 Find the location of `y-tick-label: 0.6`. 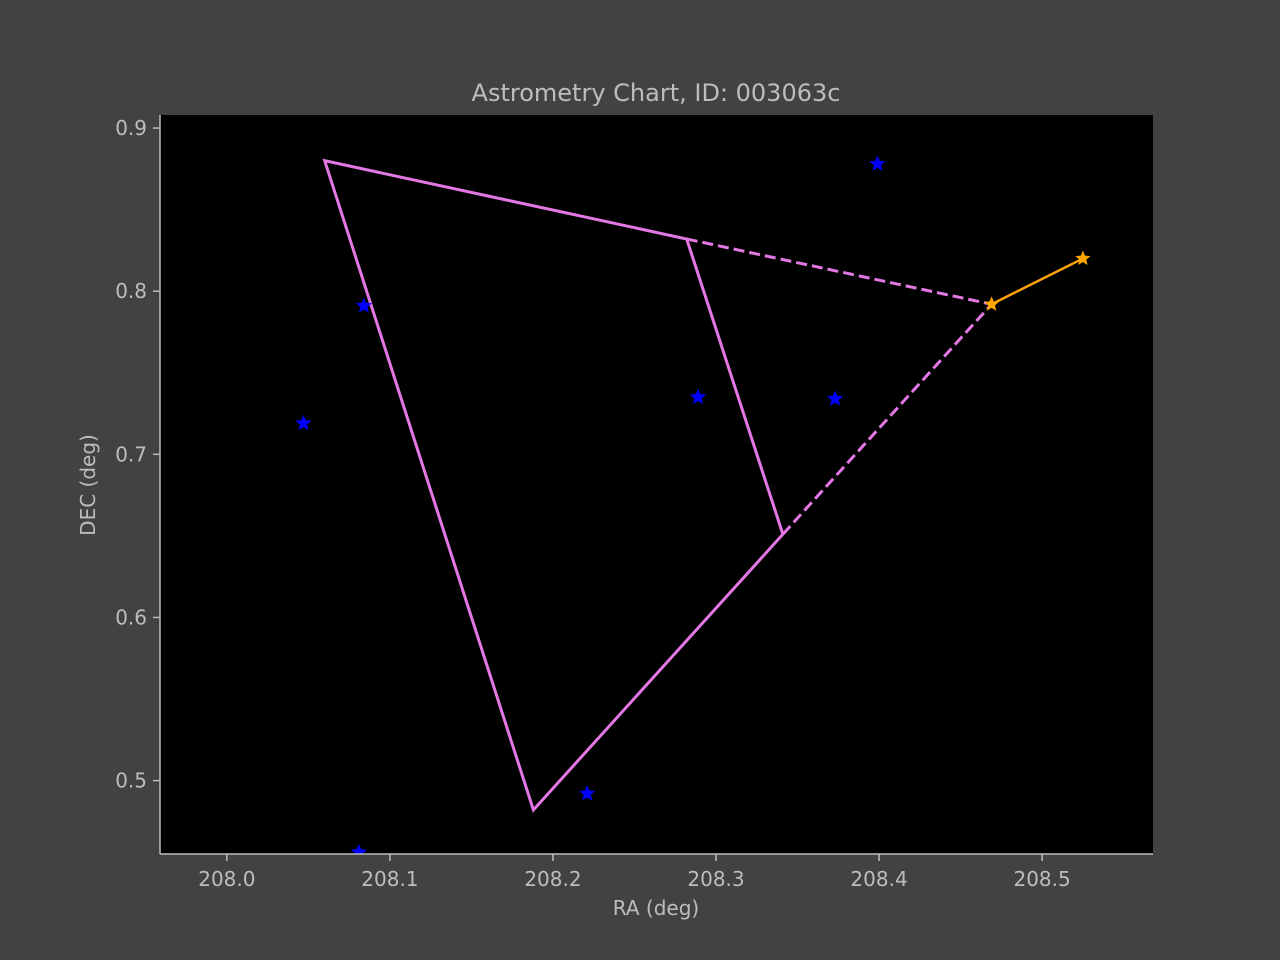

y-tick-label: 0.6 is located at coordinates (131, 617).